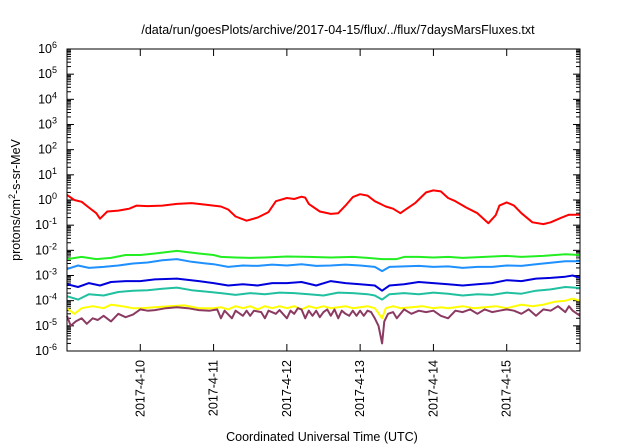 The width and height of the screenshot is (640, 448). Describe the element at coordinates (12, 196) in the screenshot. I see `y-axis-label-sup: 2` at that location.